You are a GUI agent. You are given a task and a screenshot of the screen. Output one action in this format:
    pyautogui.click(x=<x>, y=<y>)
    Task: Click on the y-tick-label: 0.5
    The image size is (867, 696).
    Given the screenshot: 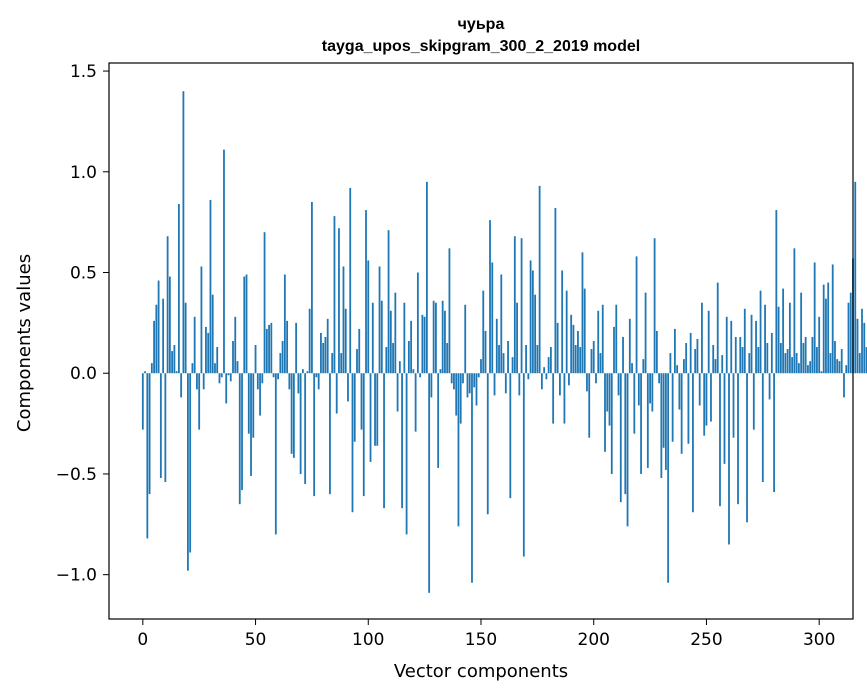 What is the action you would take?
    pyautogui.click(x=83, y=274)
    